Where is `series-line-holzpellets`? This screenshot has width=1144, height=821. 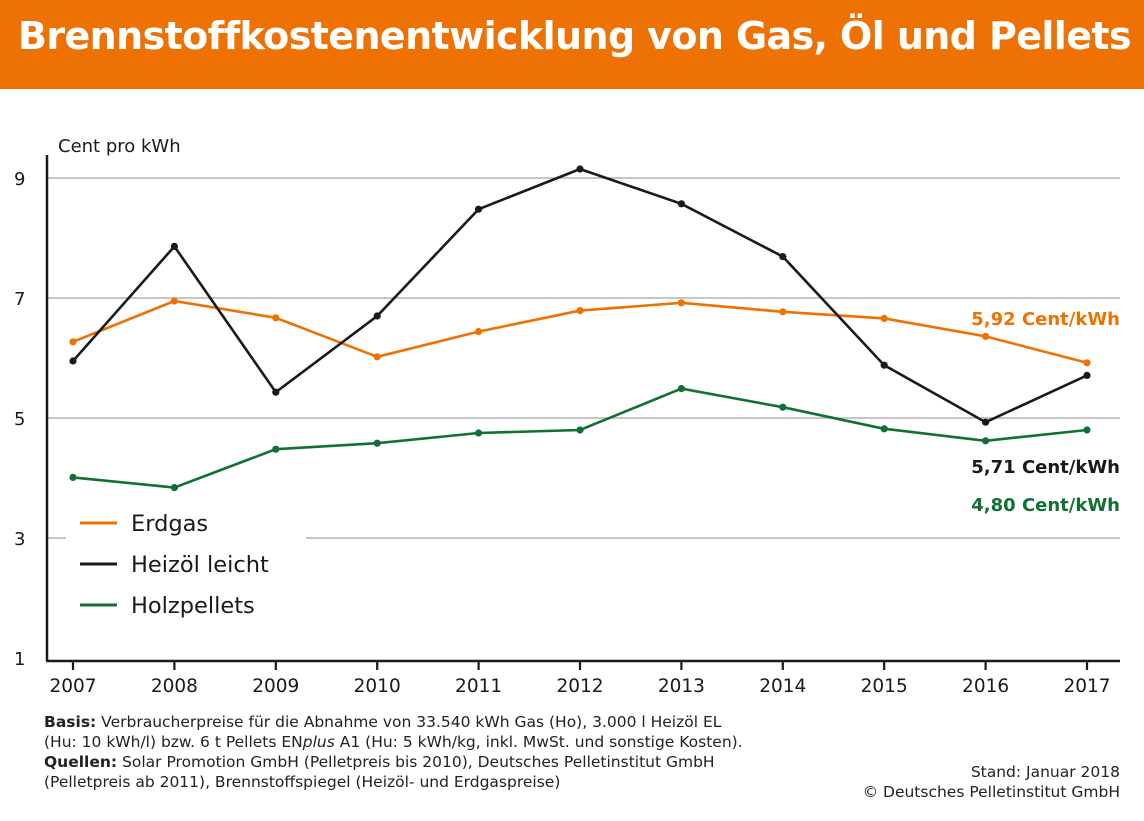
series-line-holzpellets is located at coordinates (580, 438).